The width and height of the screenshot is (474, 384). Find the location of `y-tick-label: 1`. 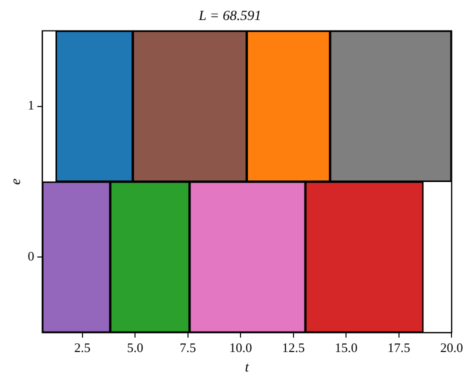

y-tick-label: 1 is located at coordinates (31, 105).